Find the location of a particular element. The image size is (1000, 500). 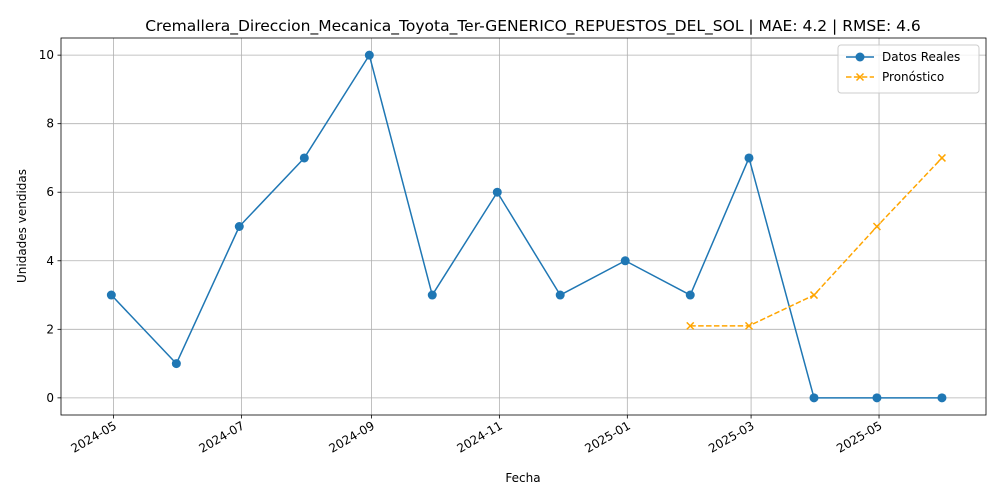

y-tick-label: 10 is located at coordinates (46, 55).